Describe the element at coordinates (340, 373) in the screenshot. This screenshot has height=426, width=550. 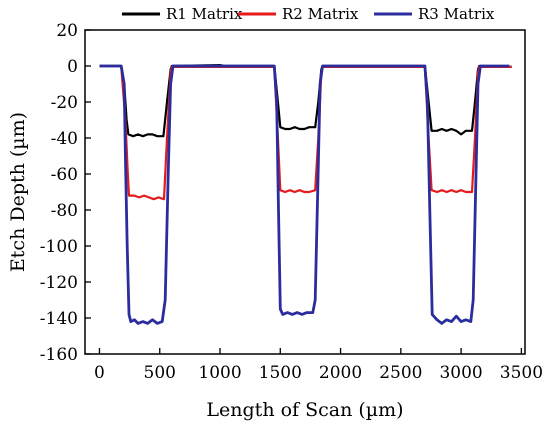
I see `x-tick-label: 2000` at that location.